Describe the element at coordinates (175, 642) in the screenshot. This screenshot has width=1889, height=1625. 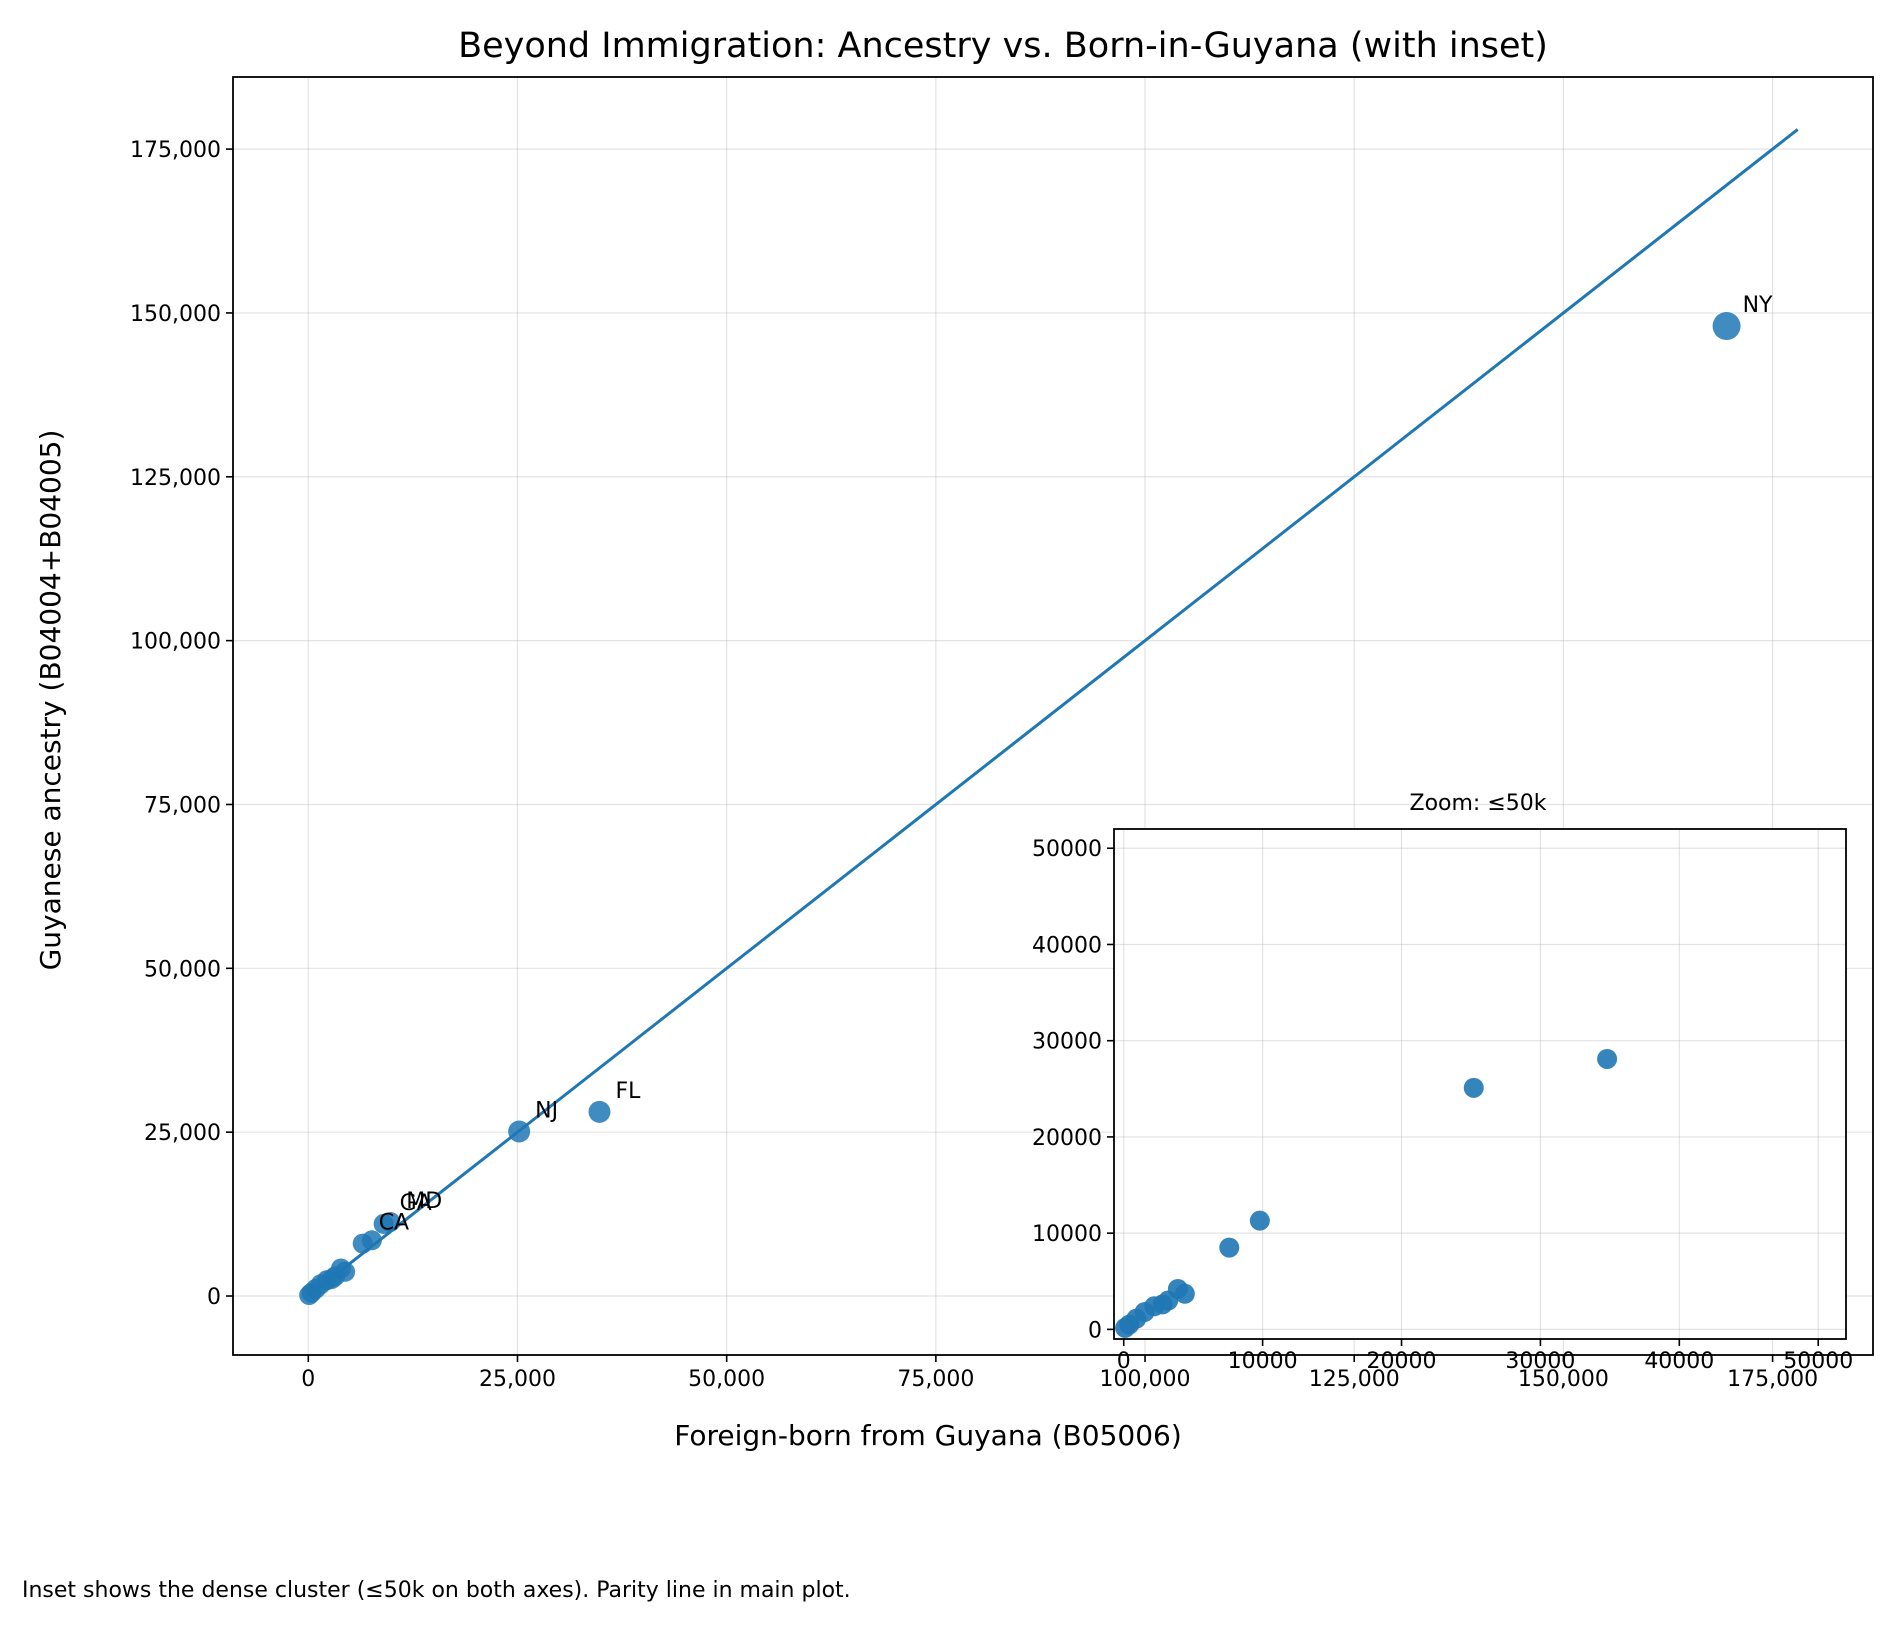
I see `y-tick-label: 100,000` at that location.